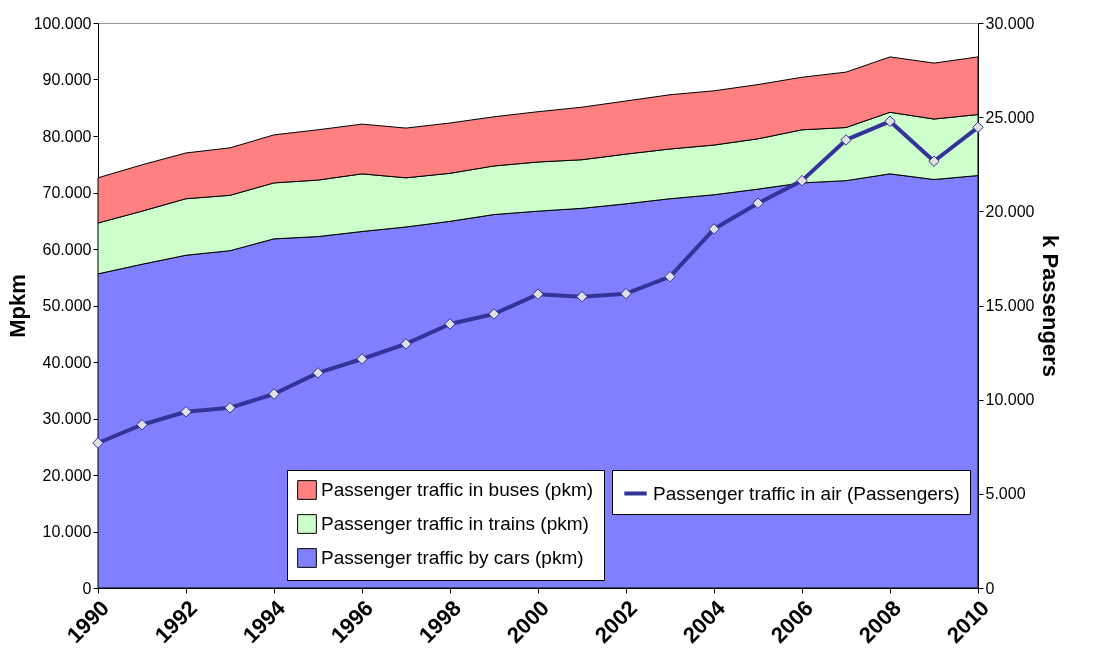 The height and width of the screenshot is (672, 1114). What do you see at coordinates (67, 362) in the screenshot?
I see `y-tick-label: 40.000` at bounding box center [67, 362].